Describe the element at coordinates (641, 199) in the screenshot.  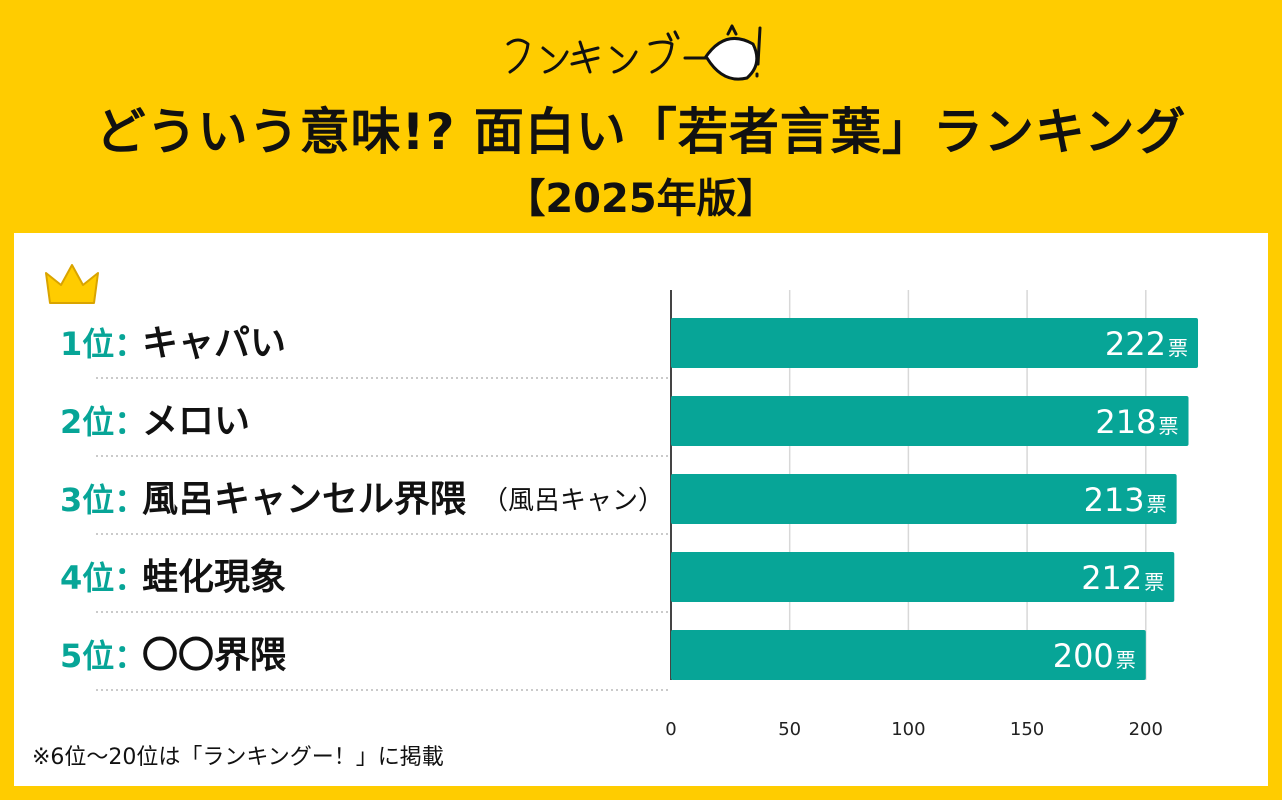
I see `page-subtitle: 【2025年版】` at that location.